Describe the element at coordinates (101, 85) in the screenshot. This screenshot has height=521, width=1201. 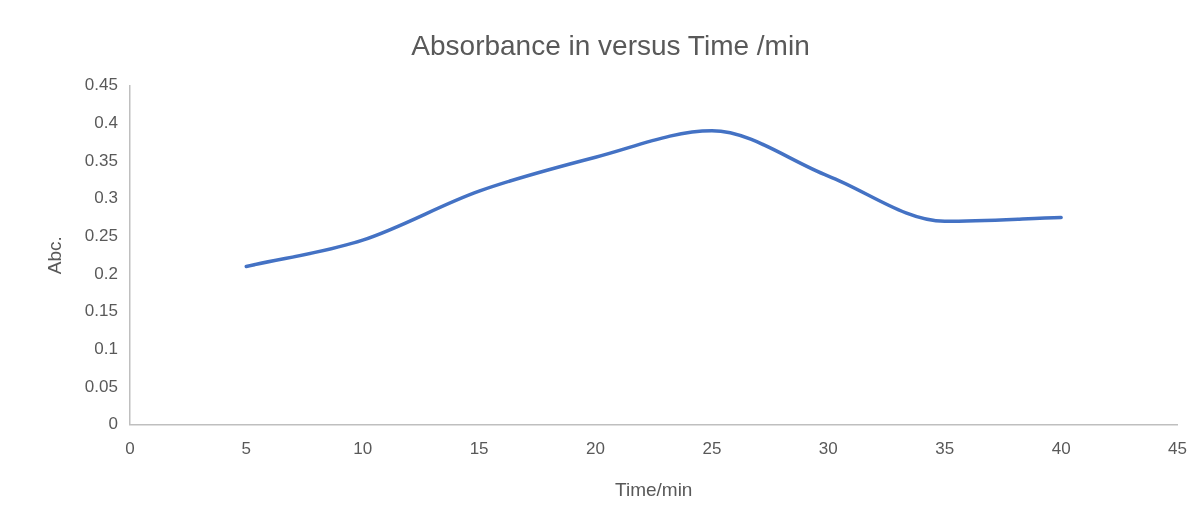
I see `y-tick-label: 0.45` at that location.